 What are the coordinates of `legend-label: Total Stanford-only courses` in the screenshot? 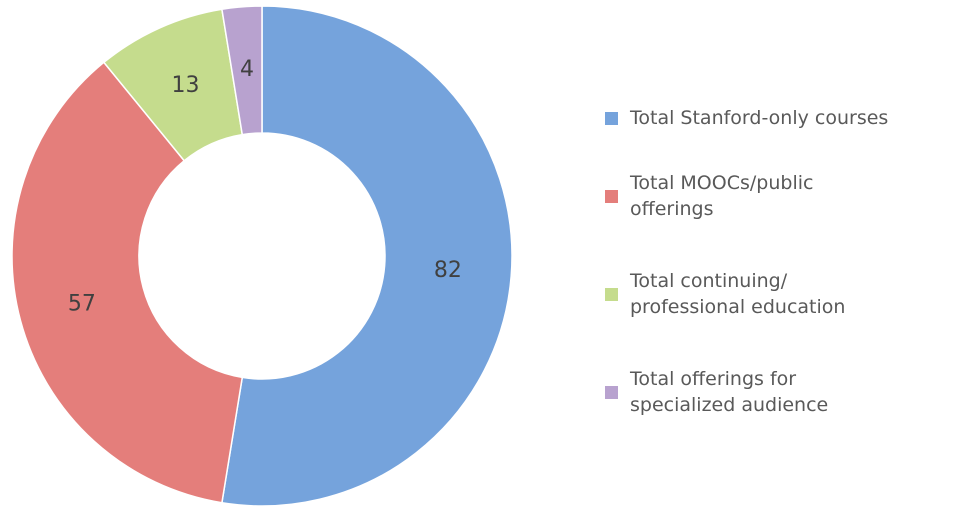 It's located at (759, 118).